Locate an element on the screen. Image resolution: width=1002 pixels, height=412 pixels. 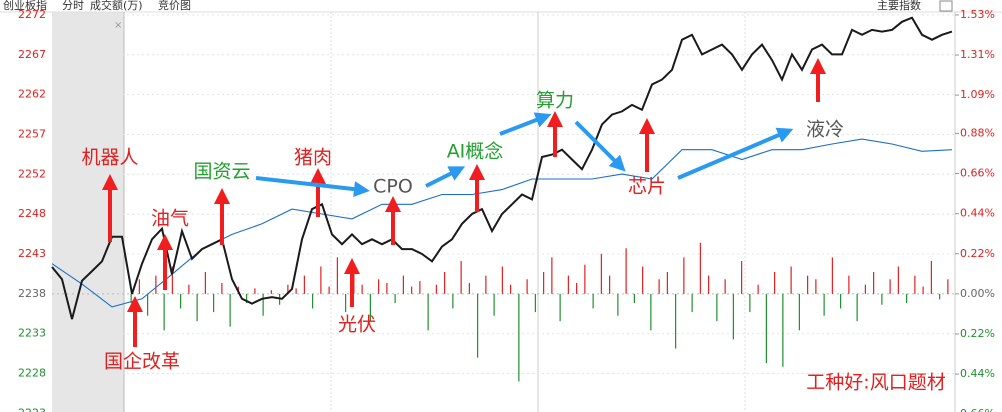
y-tick-label: 2257 is located at coordinates (32, 133).